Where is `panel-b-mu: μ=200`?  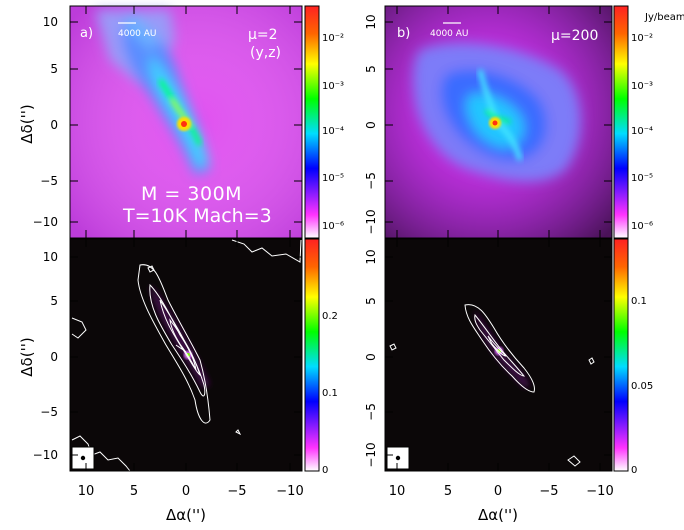 panel-b-mu: μ=200 is located at coordinates (574, 36).